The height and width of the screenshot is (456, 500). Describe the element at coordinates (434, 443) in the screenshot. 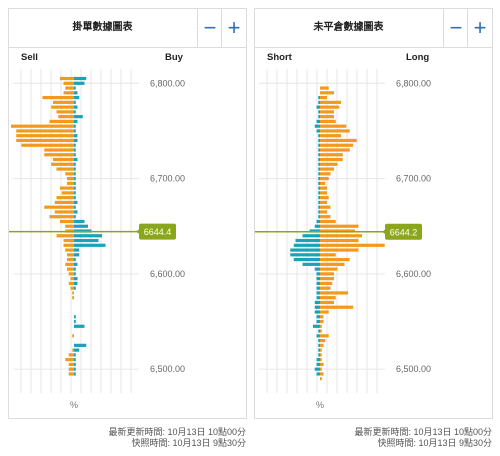

I see `footer-snapshot-time: 快照時間: 10月13日 9點30分` at that location.